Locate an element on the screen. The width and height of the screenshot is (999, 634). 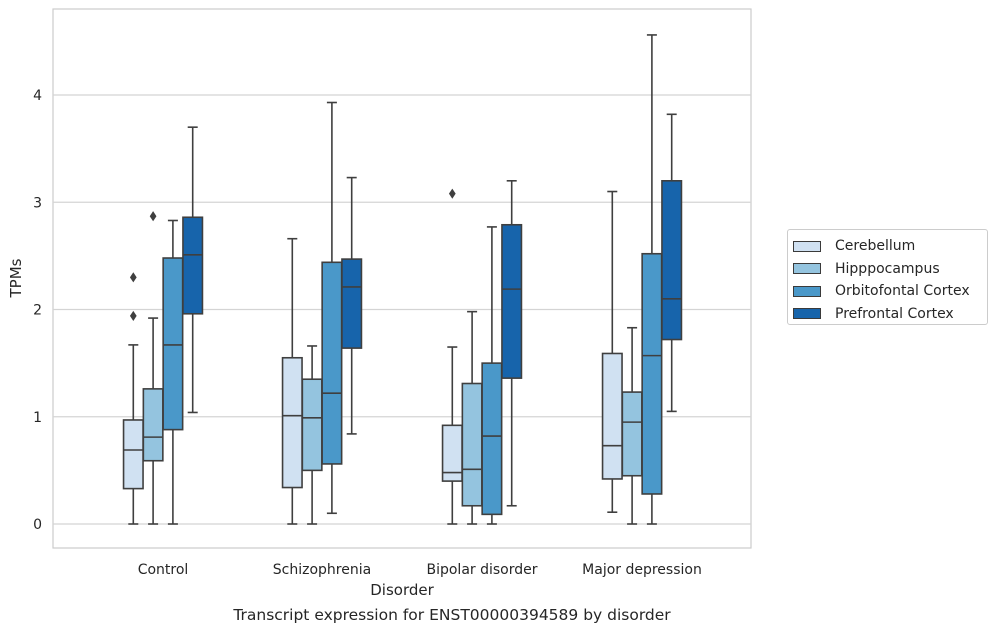
y-tick-labels: 0 1 2 3 4 is located at coordinates (37, 310).